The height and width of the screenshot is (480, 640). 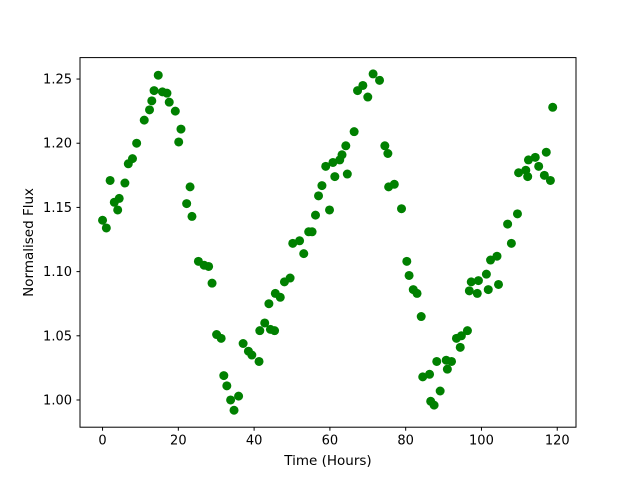 What do you see at coordinates (557, 441) in the screenshot?
I see `x-tick-label: 120` at bounding box center [557, 441].